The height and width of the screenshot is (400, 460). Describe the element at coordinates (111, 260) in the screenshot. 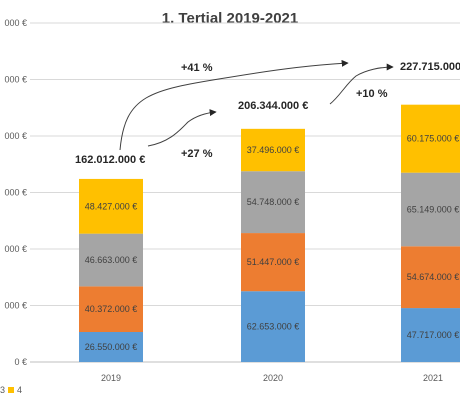

I see `data-label: 46.663.000 €` at that location.